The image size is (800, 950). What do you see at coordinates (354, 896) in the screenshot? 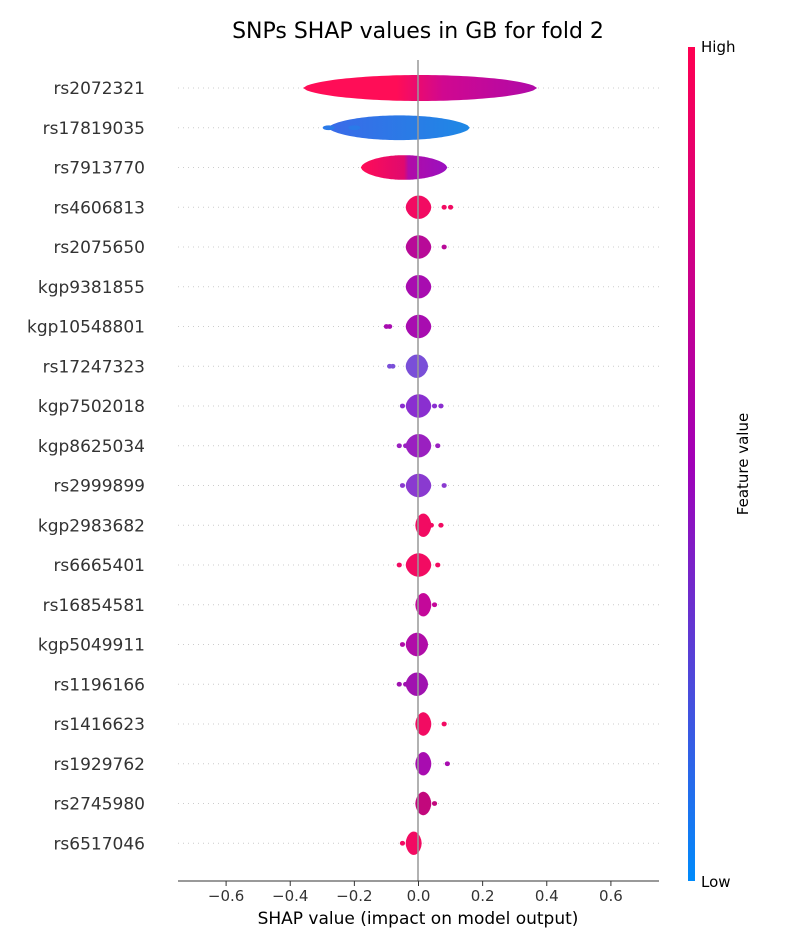
I see `x-tick-label: −0.2` at bounding box center [354, 896].